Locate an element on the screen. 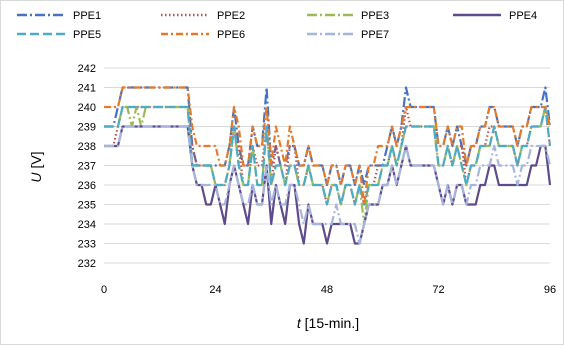 This screenshot has width=564, height=349. legend-item-ppe6: PPE6 is located at coordinates (203, 35).